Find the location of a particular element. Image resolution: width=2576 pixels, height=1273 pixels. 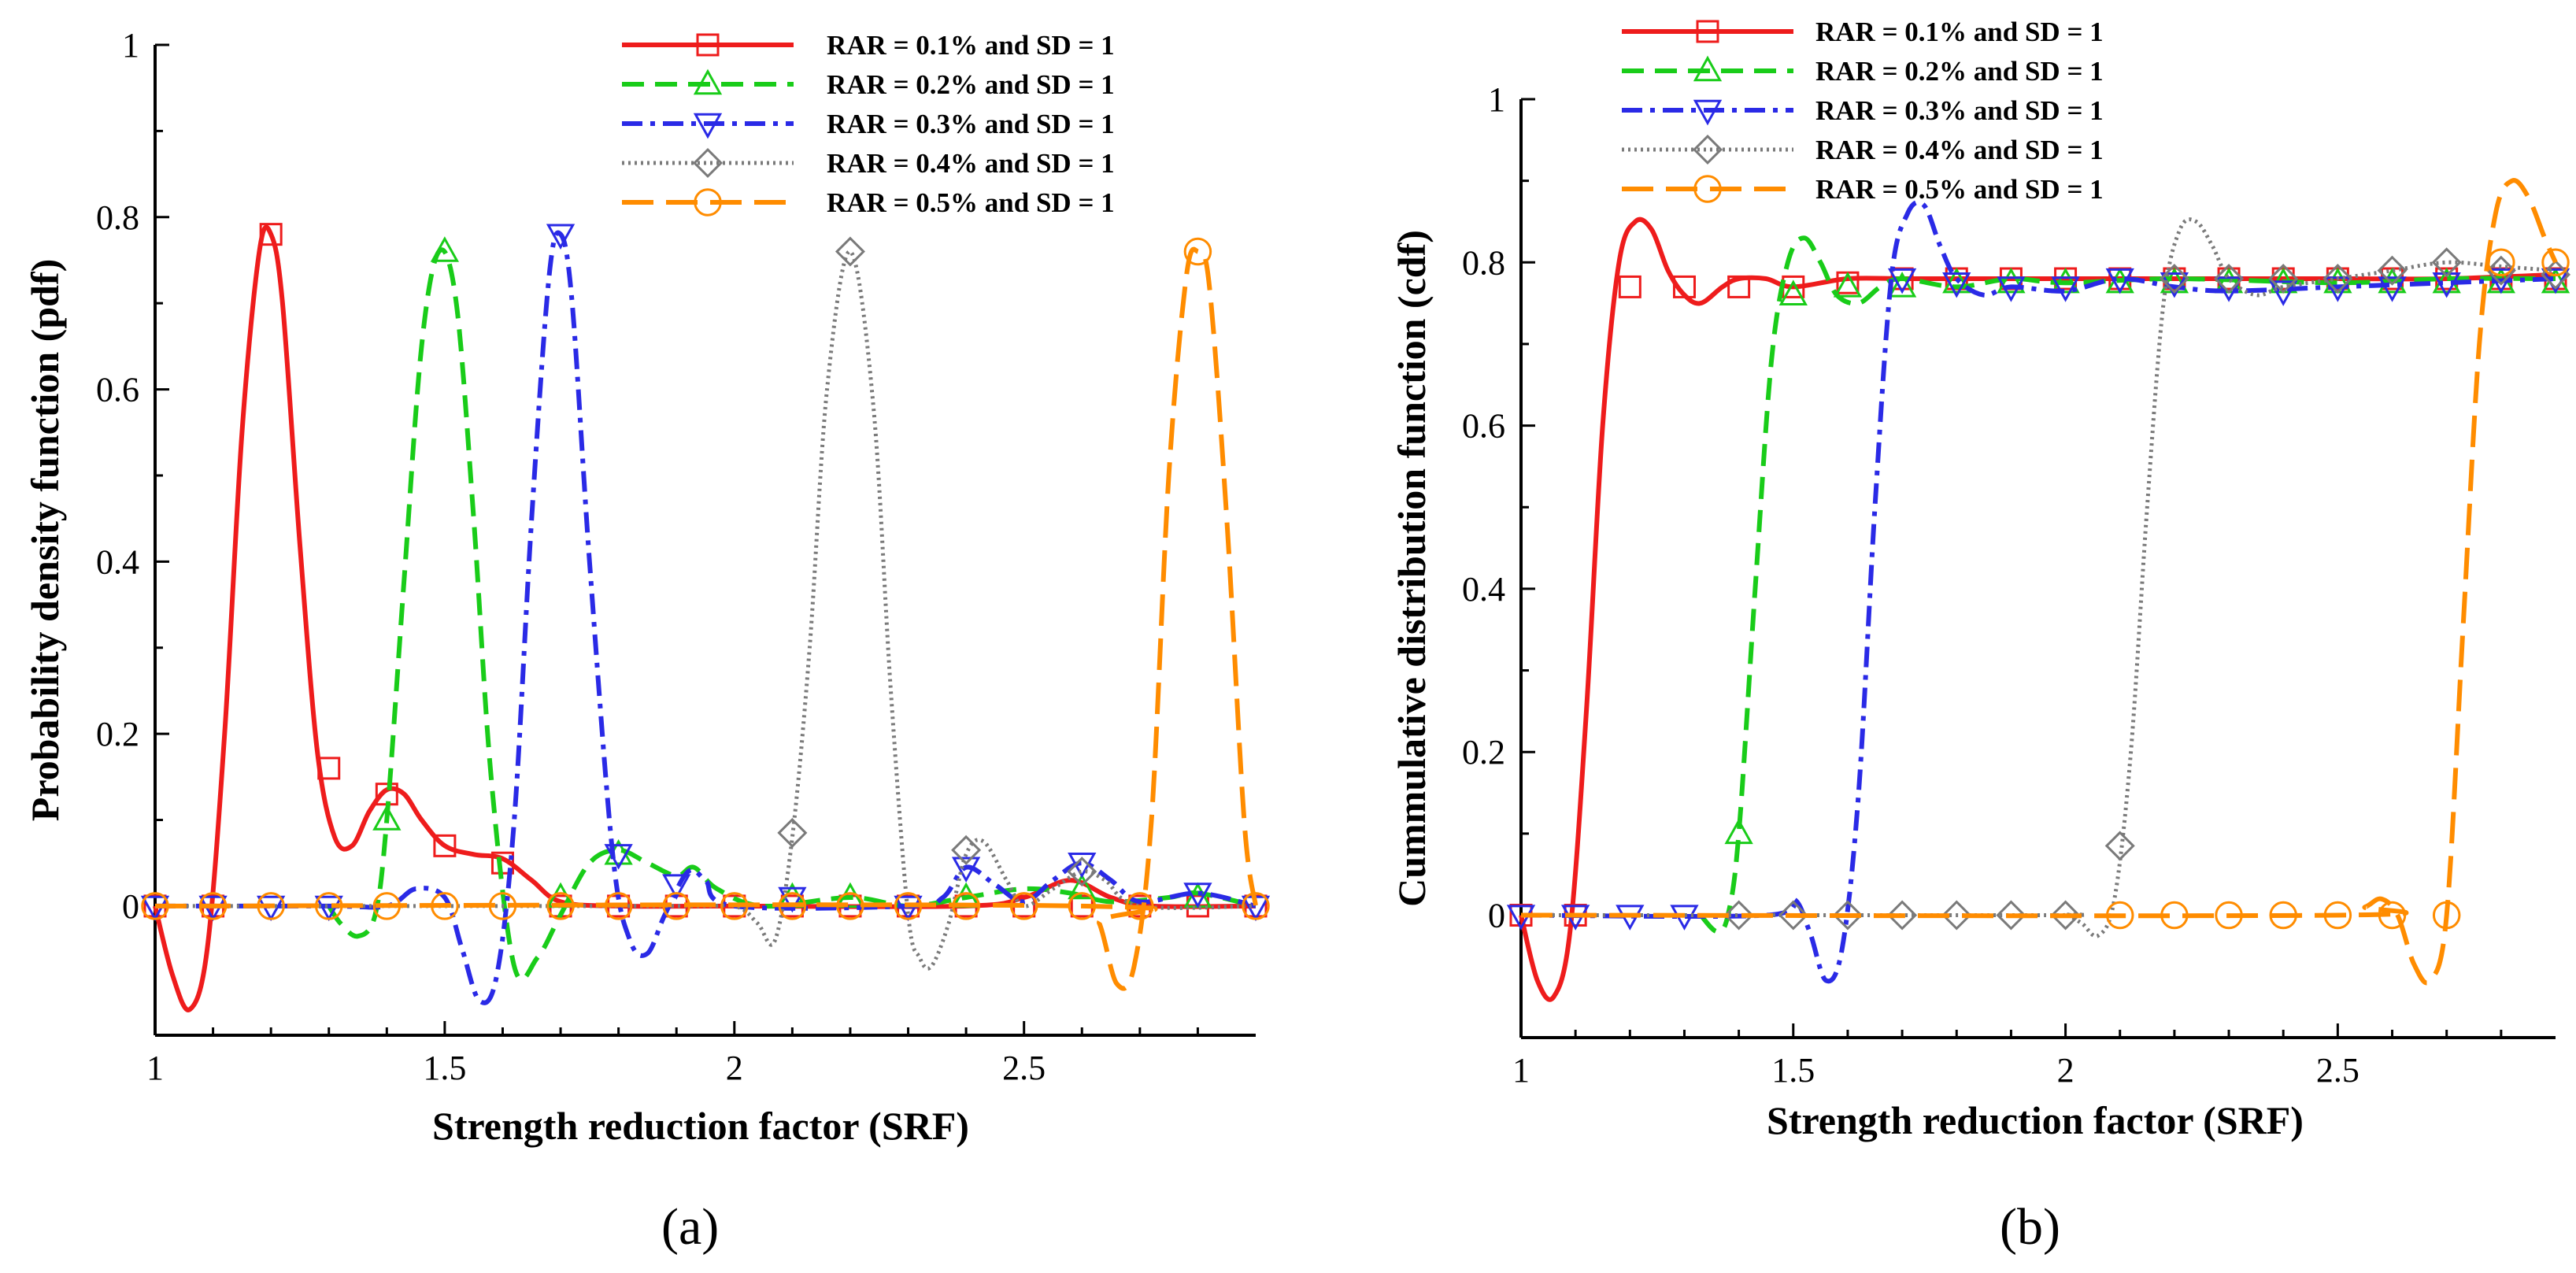

legend-label: RAR = 0.1% and SD = 1 is located at coordinates (971, 45).